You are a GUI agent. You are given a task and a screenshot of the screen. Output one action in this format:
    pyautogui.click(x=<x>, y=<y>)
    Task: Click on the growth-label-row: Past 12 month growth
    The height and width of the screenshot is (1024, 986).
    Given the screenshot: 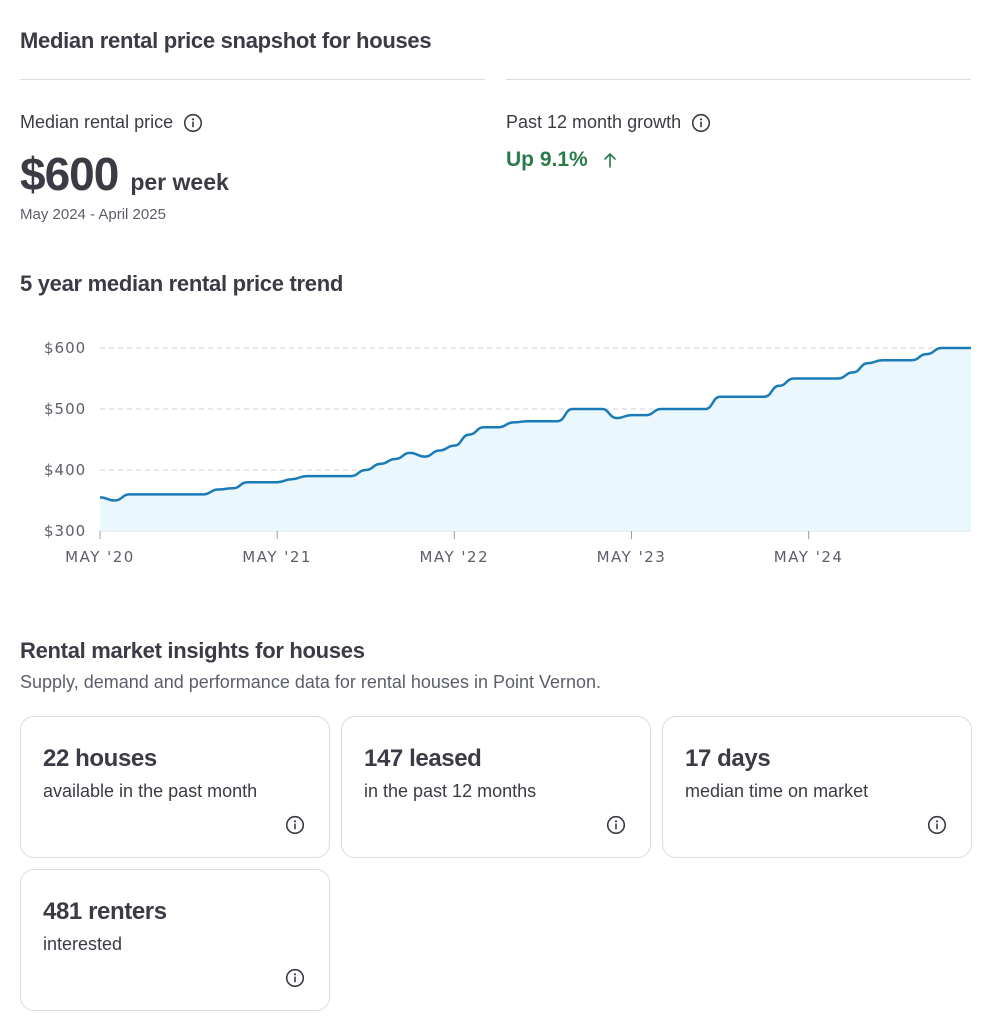 What is the action you would take?
    pyautogui.click(x=608, y=122)
    